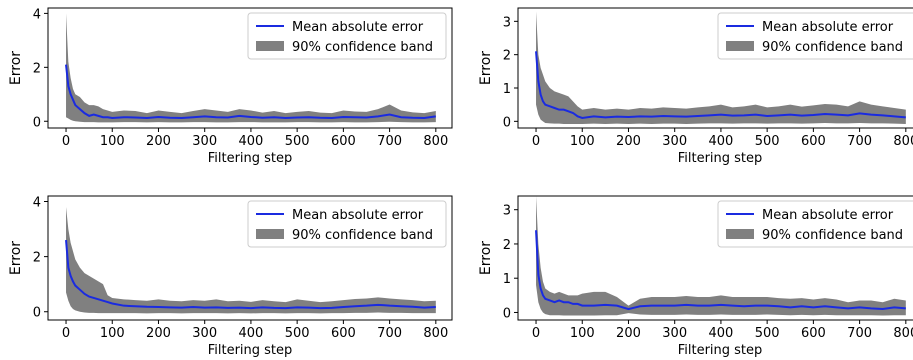  I want to click on axes-frame, so click(715, 68).